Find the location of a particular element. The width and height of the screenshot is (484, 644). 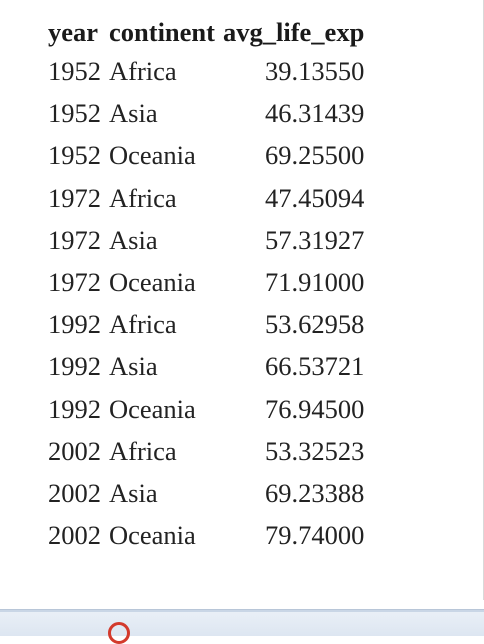

column-header-avg-life-exp: avg_life_exp is located at coordinates (294, 32).